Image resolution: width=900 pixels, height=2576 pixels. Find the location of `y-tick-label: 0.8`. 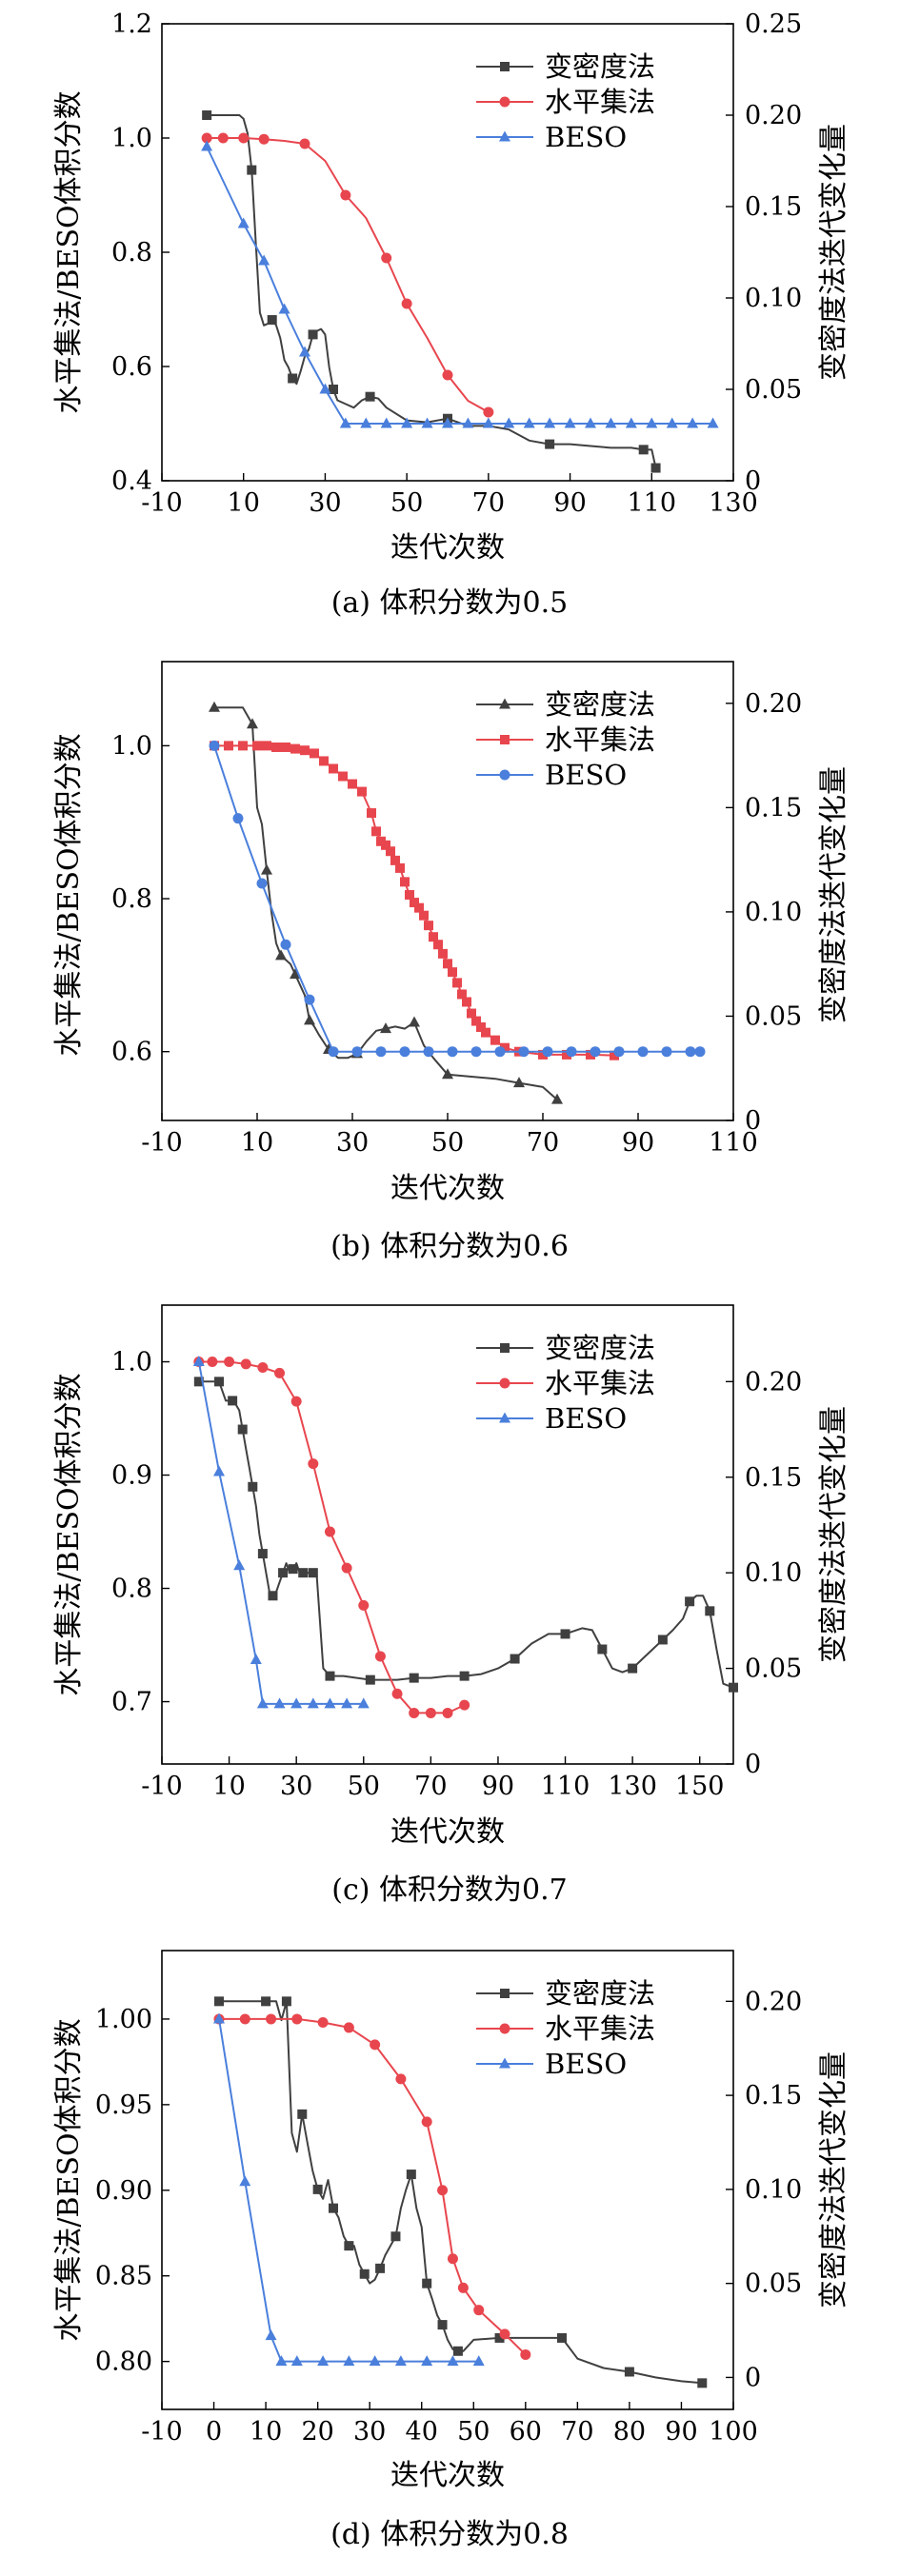

y-tick-label: 0.8 is located at coordinates (131, 899).